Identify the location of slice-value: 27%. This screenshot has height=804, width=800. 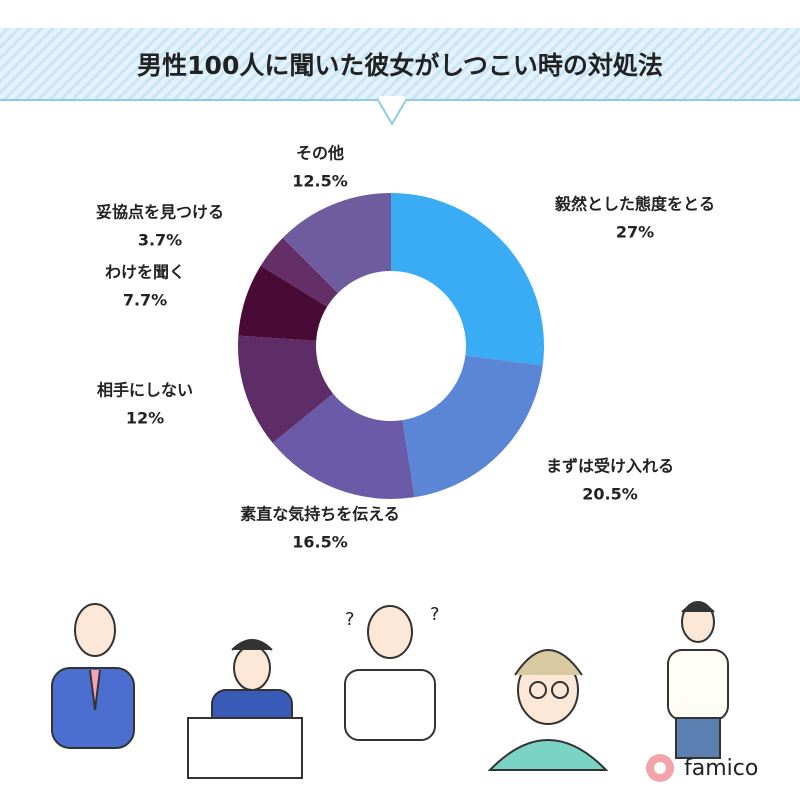
(635, 232).